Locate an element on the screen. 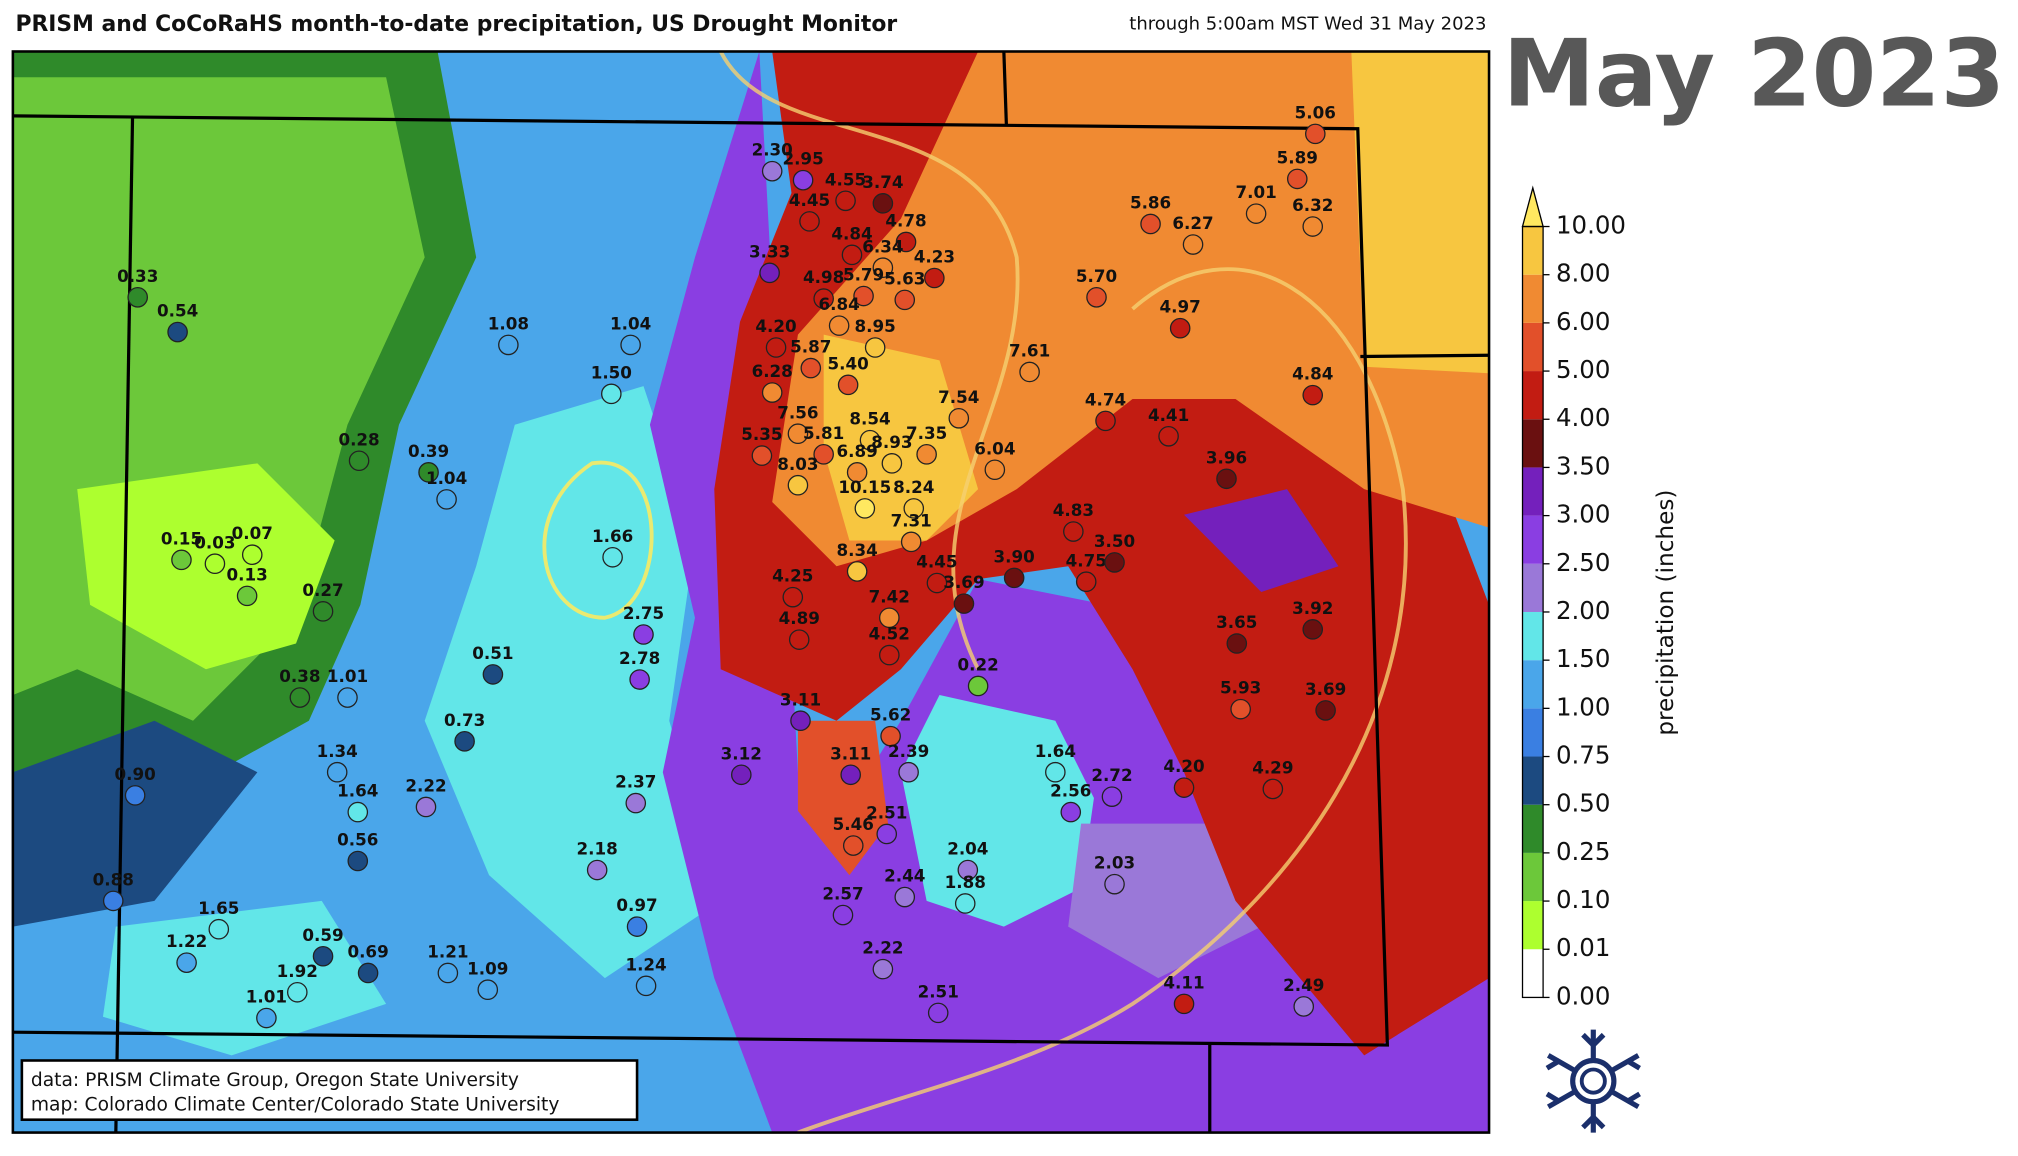 The width and height of the screenshot is (2018, 1156). station-label: 8.24 is located at coordinates (913, 487).